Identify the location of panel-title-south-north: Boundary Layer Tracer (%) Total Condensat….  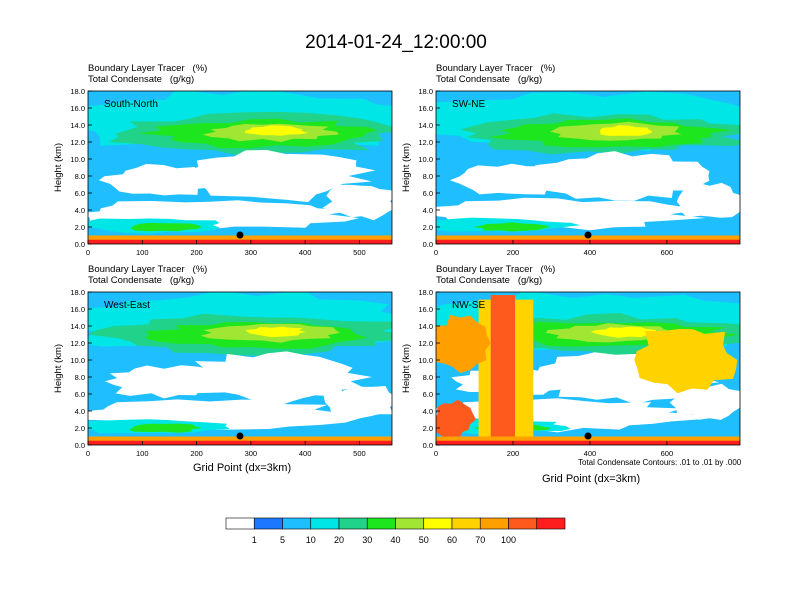
(147, 74).